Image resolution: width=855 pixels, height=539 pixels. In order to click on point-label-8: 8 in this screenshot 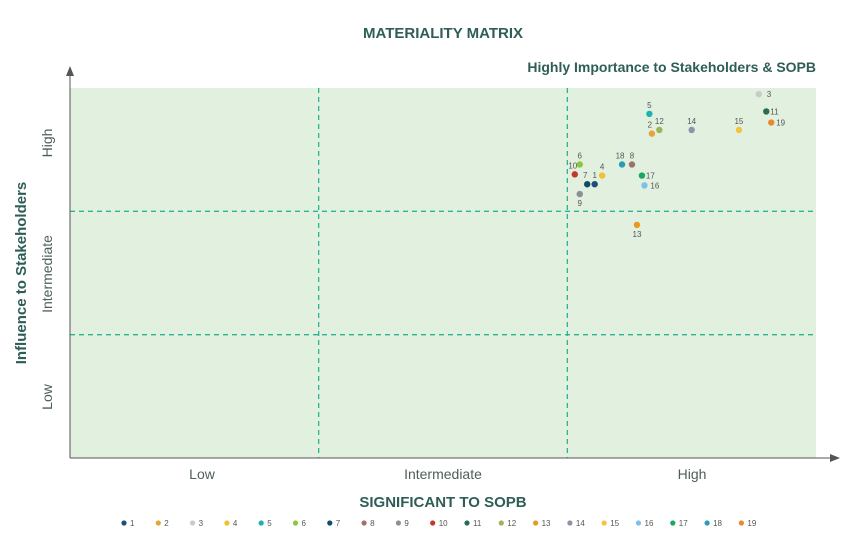, I will do `click(632, 155)`.